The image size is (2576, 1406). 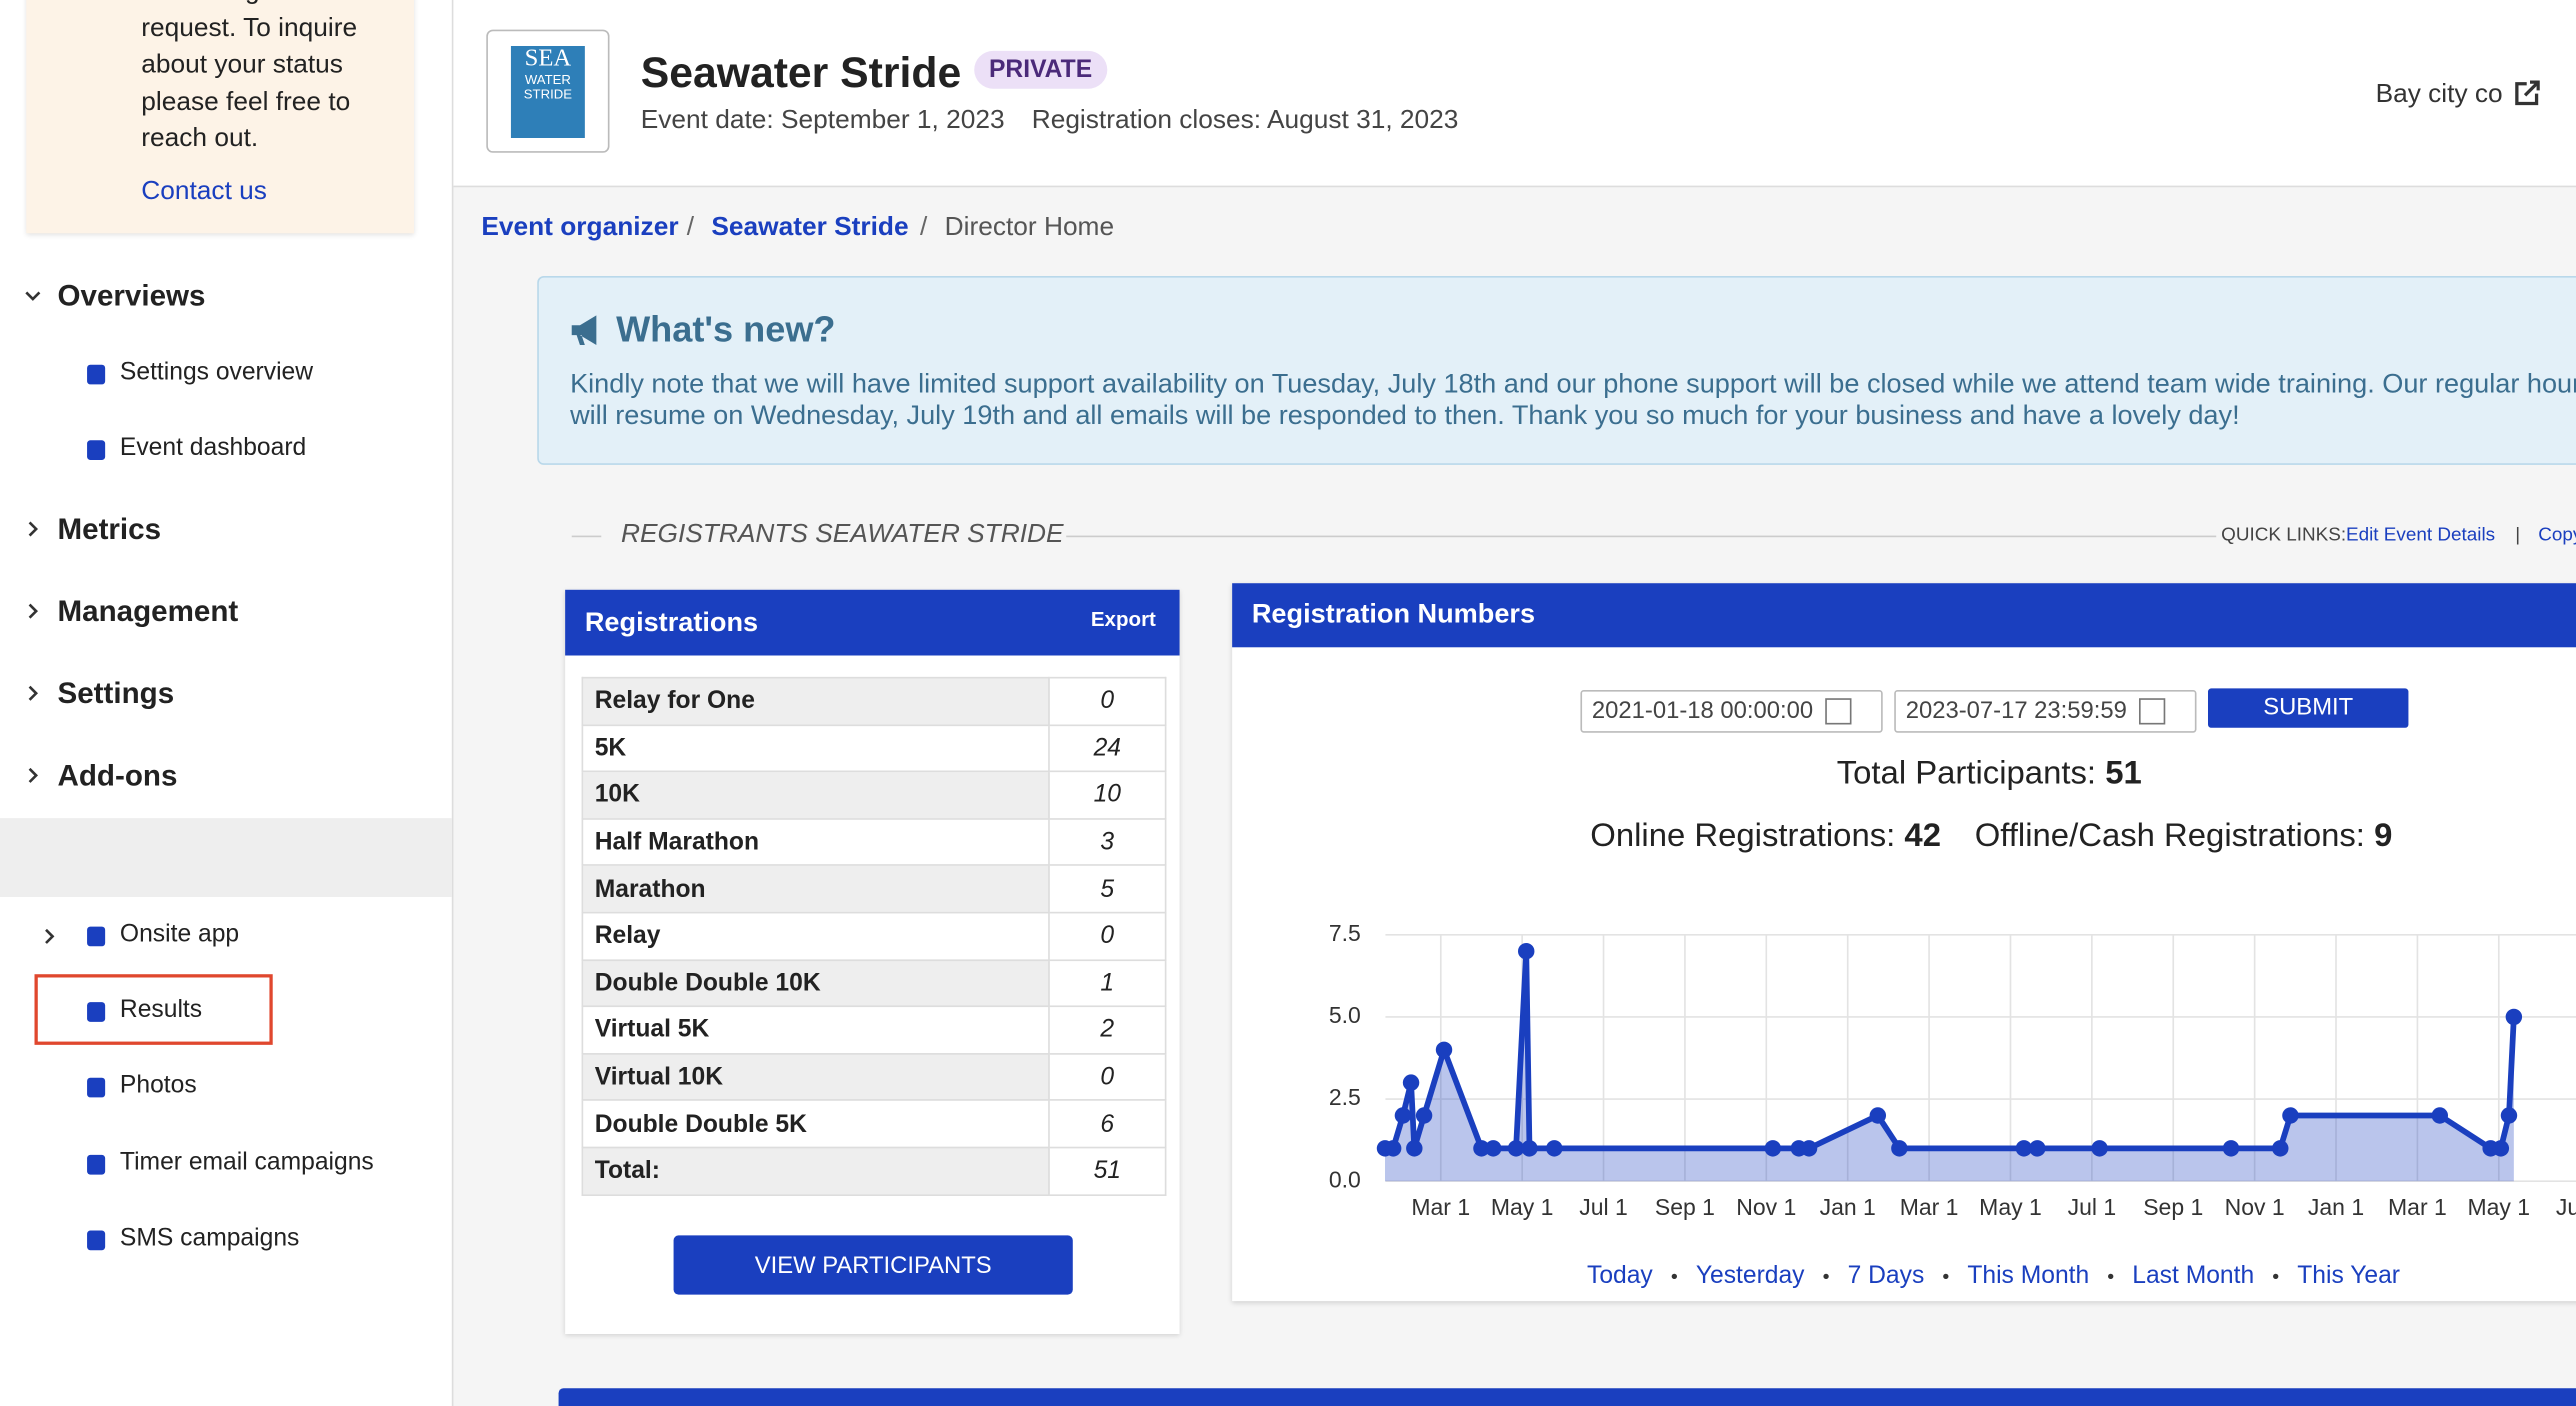 What do you see at coordinates (1838, 711) in the screenshot?
I see `calendar-icon` at bounding box center [1838, 711].